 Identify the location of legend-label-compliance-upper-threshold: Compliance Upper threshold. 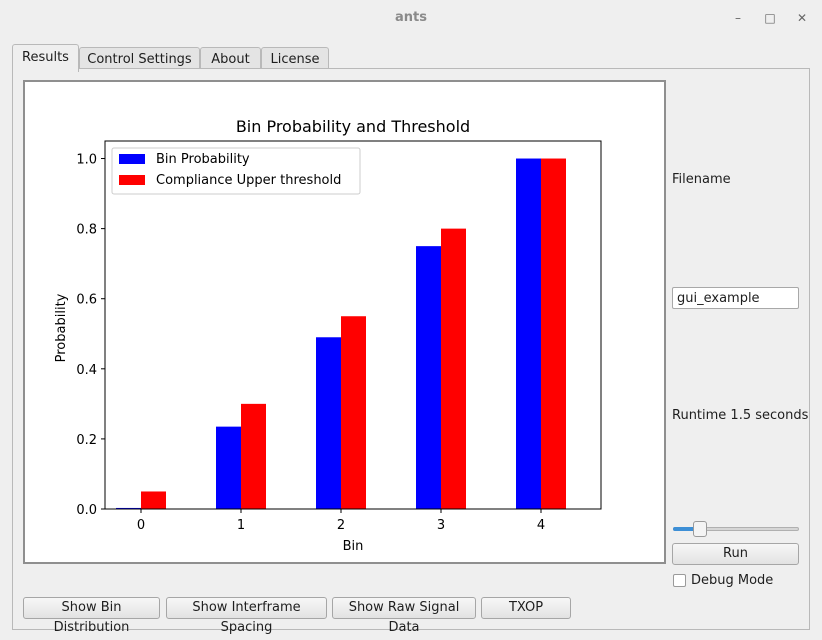
(248, 180).